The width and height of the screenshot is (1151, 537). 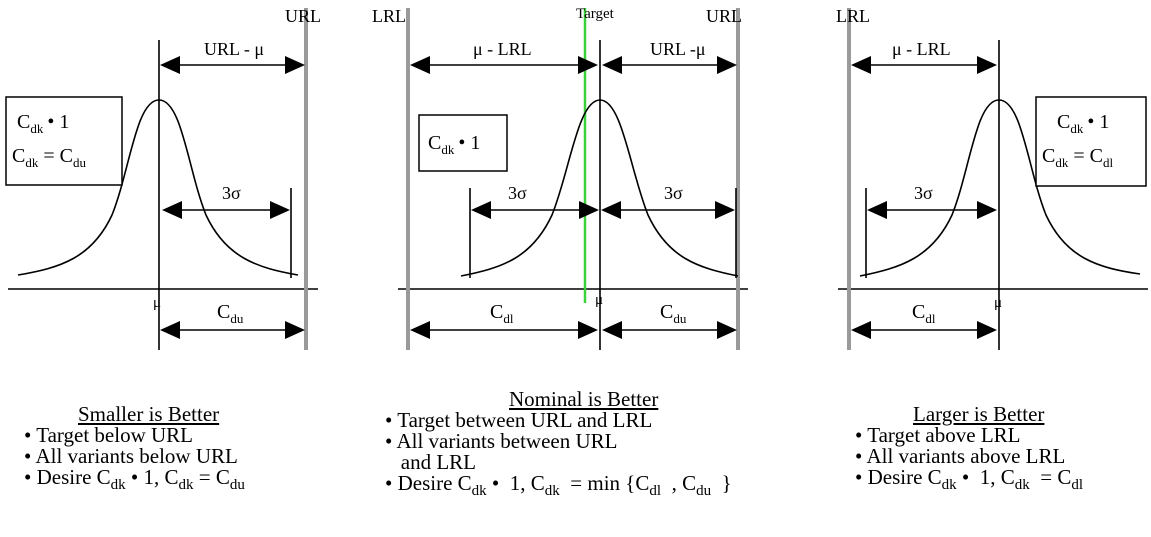 What do you see at coordinates (519, 420) in the screenshot?
I see `caption-bullet: • Target between URL and LRL` at bounding box center [519, 420].